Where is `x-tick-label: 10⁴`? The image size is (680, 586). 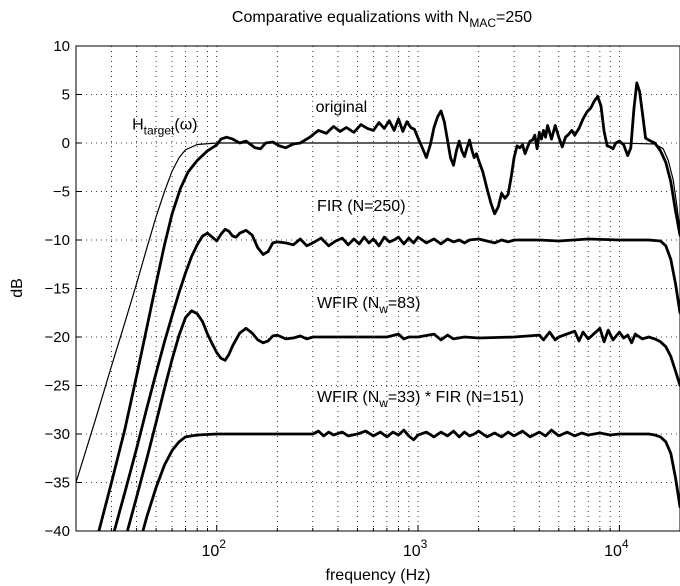 x-tick-label: 10⁴ is located at coordinates (616, 548).